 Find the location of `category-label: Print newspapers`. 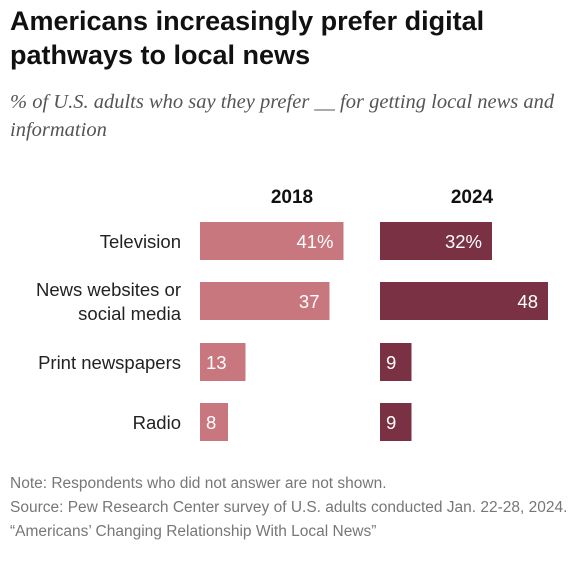

category-label: Print newspapers is located at coordinates (109, 362).